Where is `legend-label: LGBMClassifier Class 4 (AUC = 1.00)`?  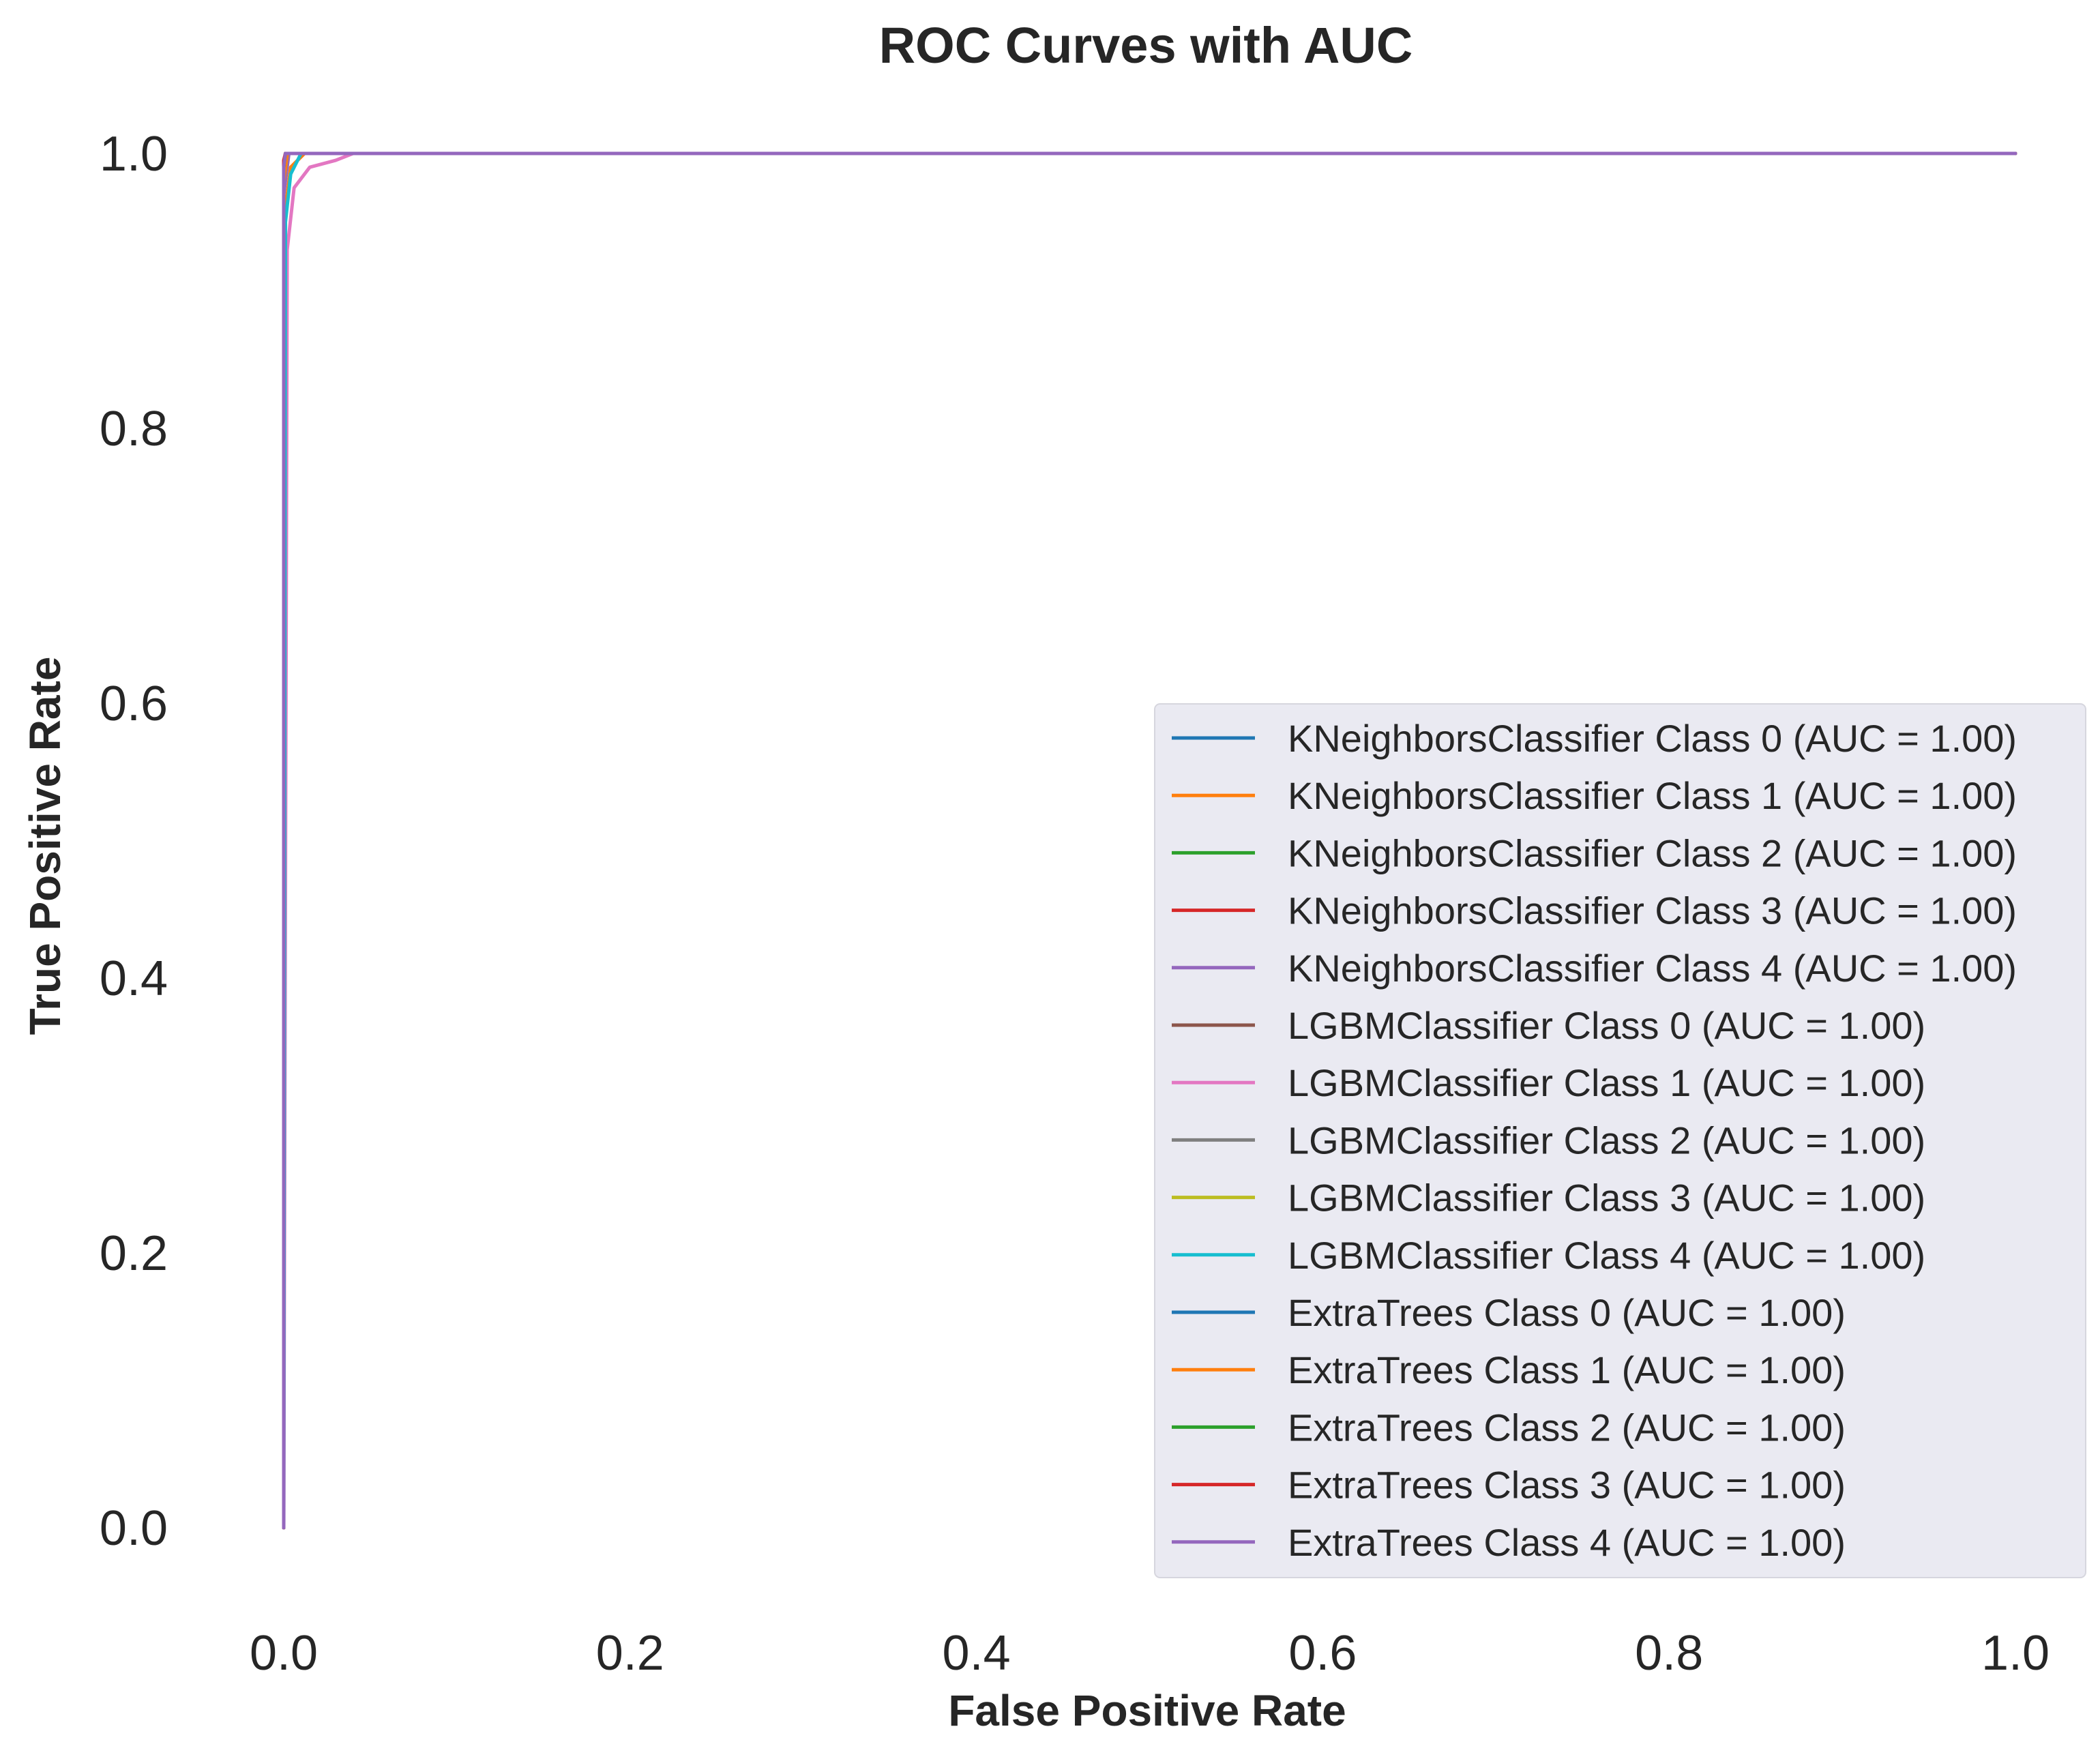
legend-label: LGBMClassifier Class 4 (AUC = 1.00) is located at coordinates (1606, 1255).